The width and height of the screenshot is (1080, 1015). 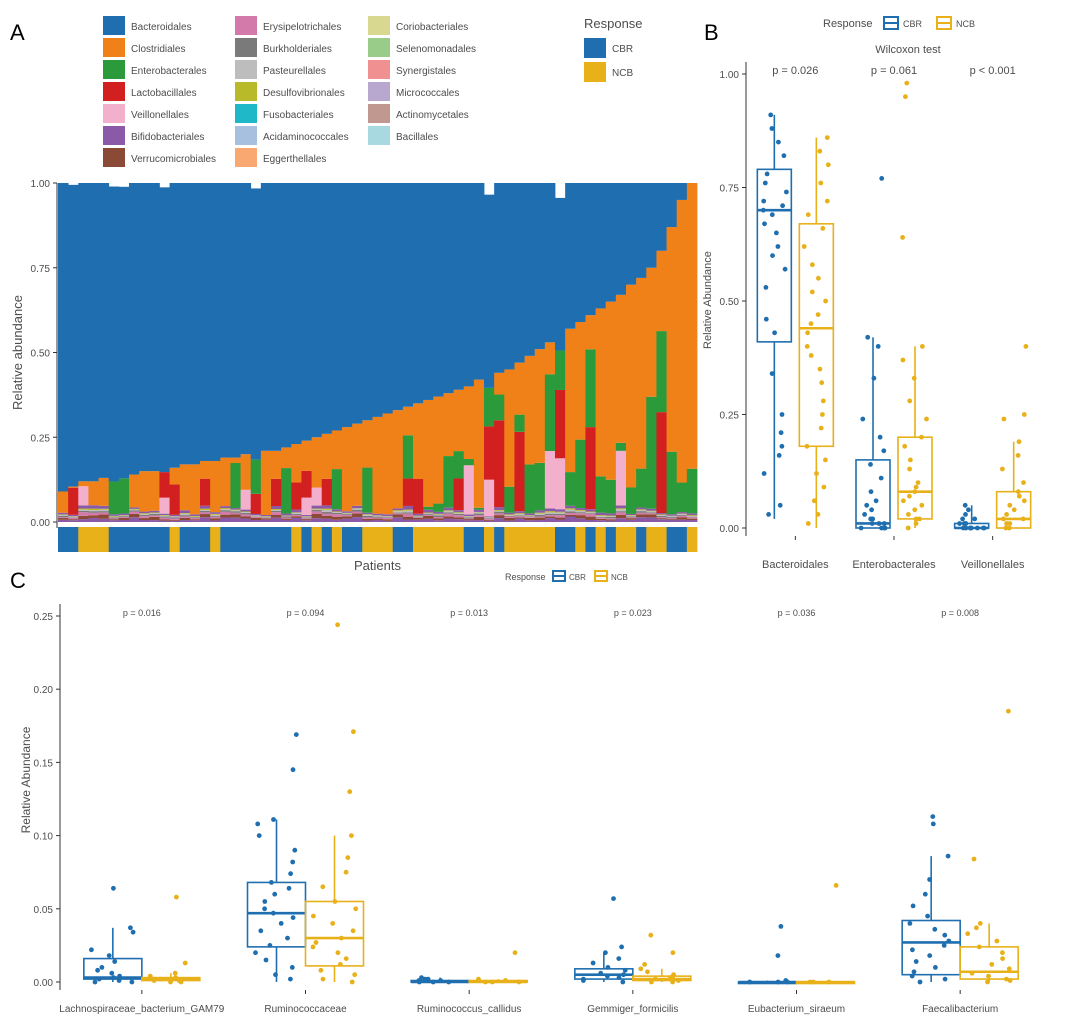 What do you see at coordinates (297, 49) in the screenshot?
I see `a-legend-label: Burkholderiales` at bounding box center [297, 49].